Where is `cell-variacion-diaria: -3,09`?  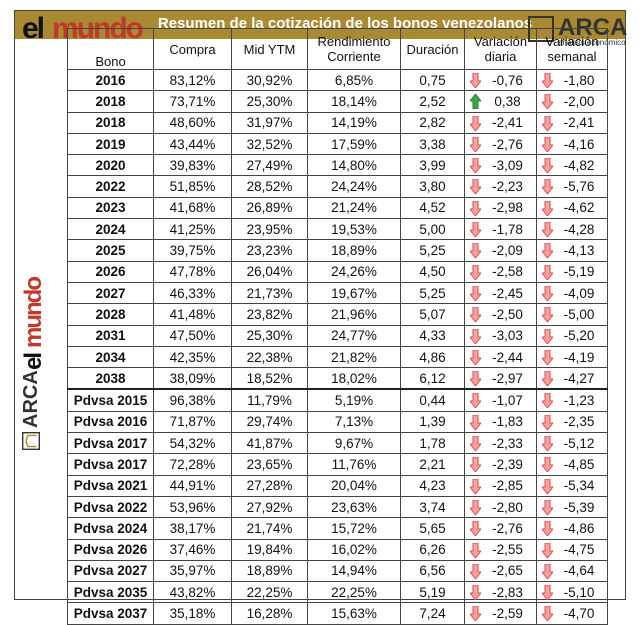 cell-variacion-diaria: -3,09 is located at coordinates (500, 165).